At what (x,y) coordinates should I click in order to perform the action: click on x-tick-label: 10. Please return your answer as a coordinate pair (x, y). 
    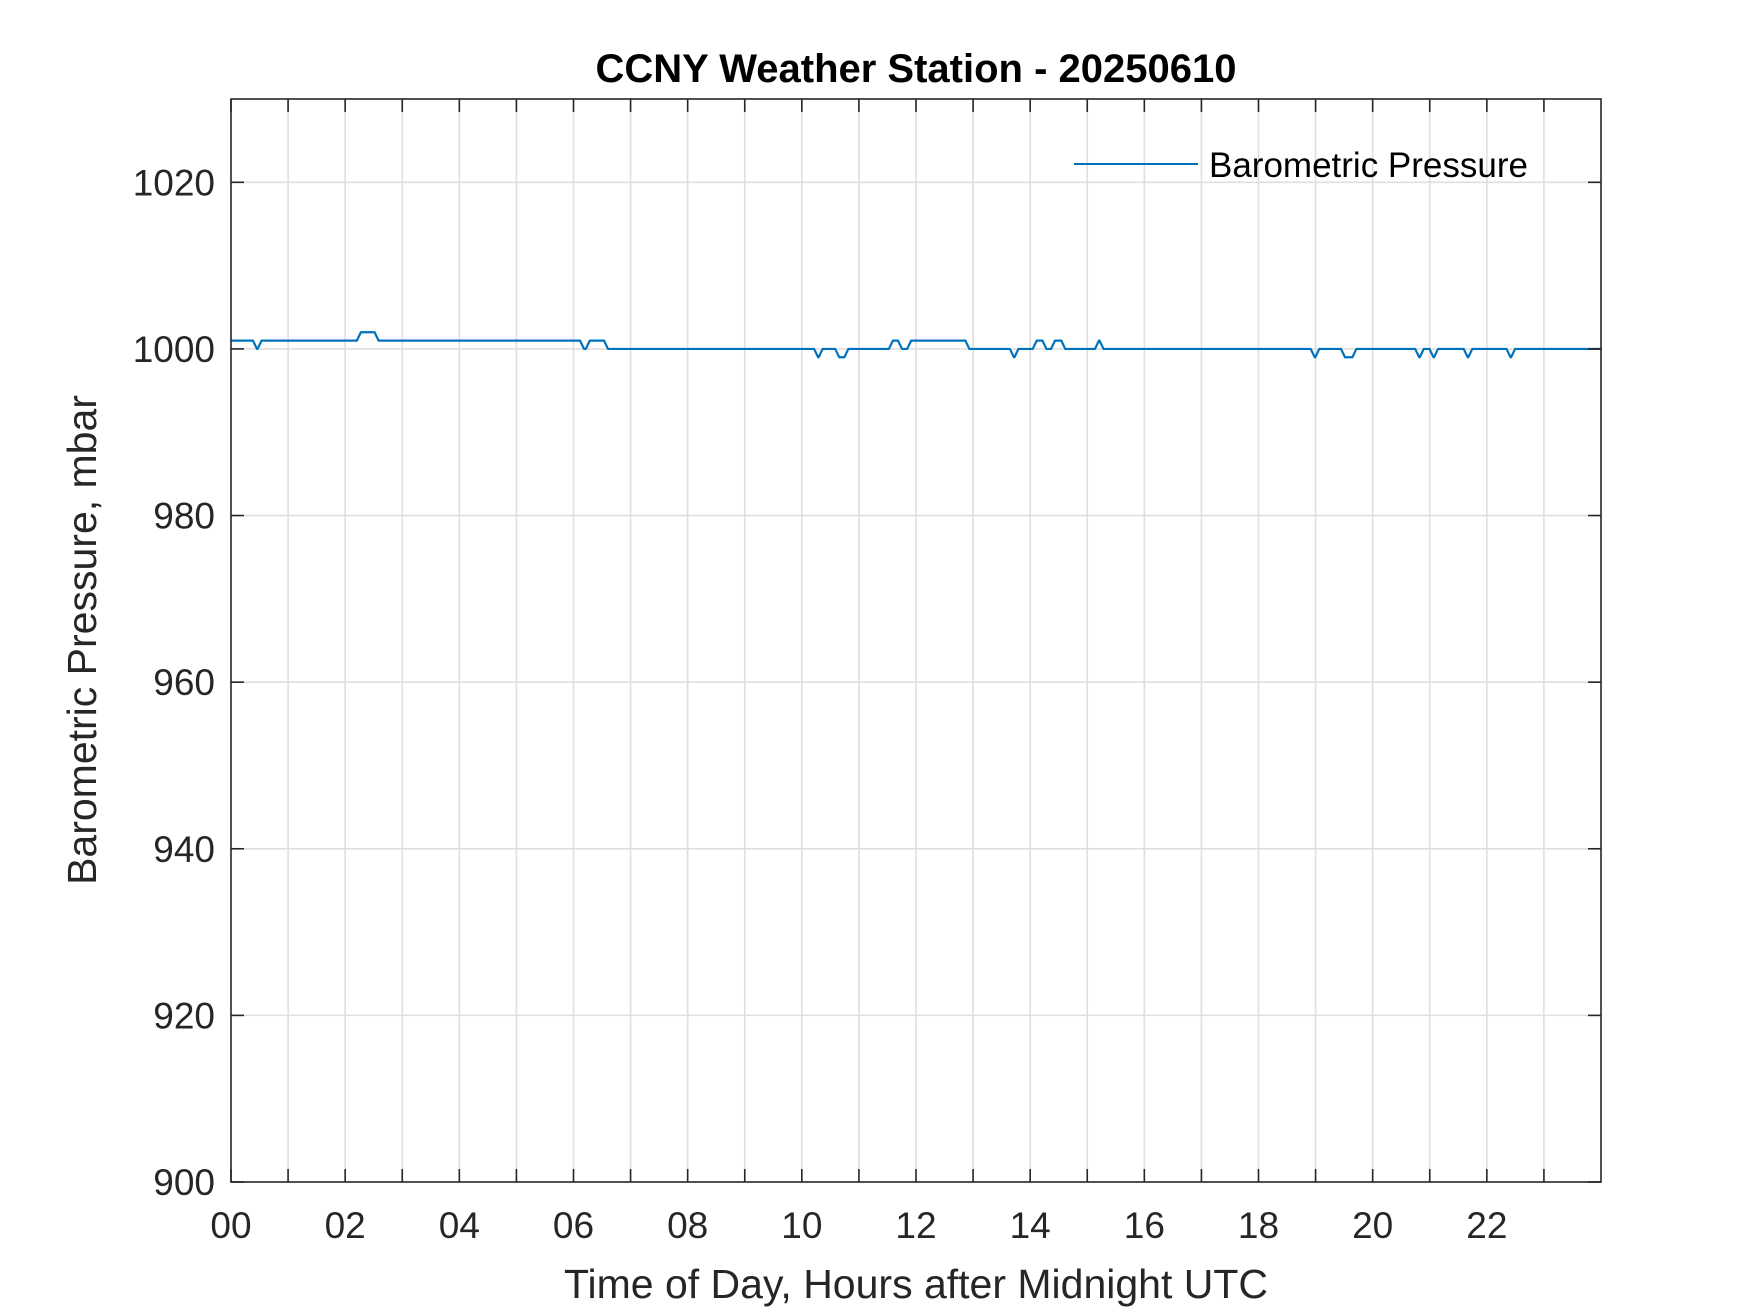
    Looking at the image, I should click on (801, 1225).